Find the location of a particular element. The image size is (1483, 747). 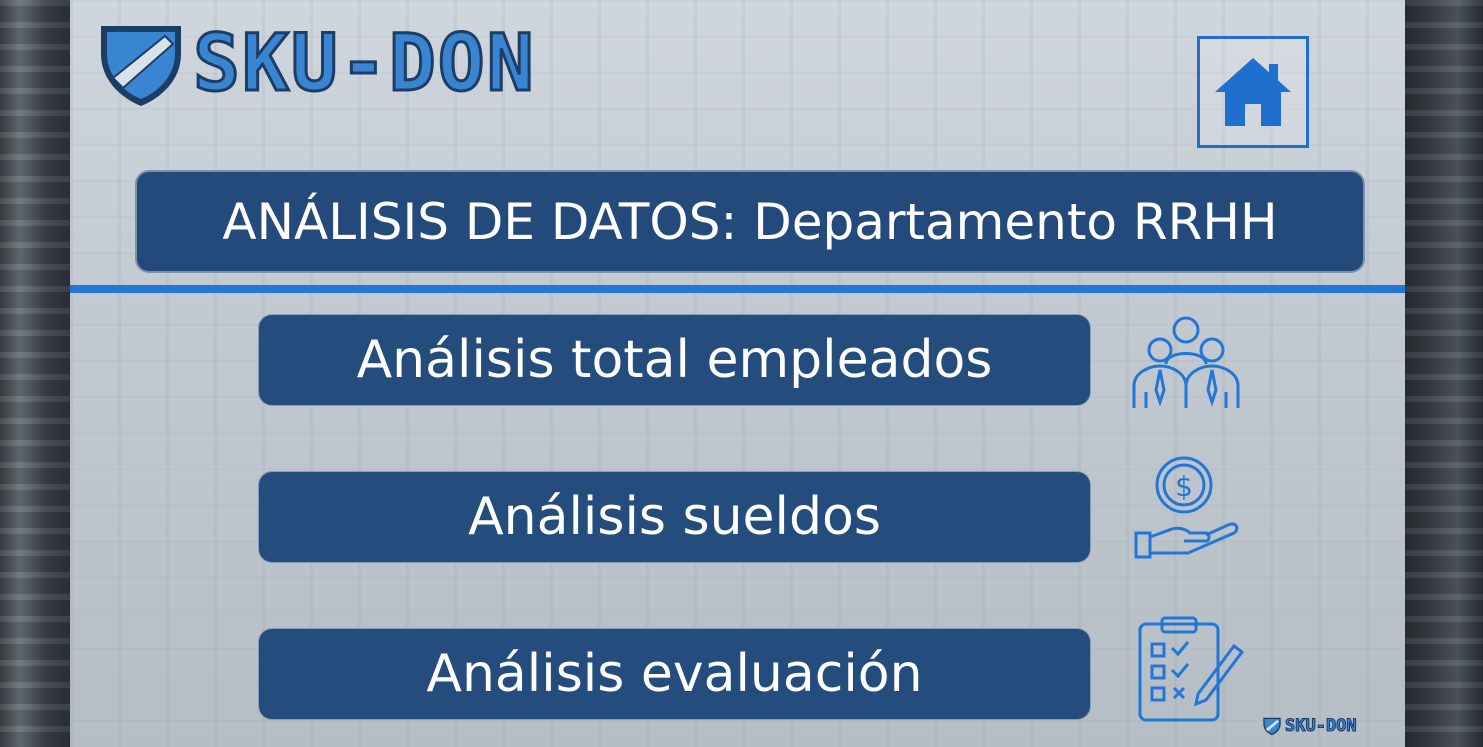

evaluation-analysis-label: Análisis evaluación is located at coordinates (674, 674).